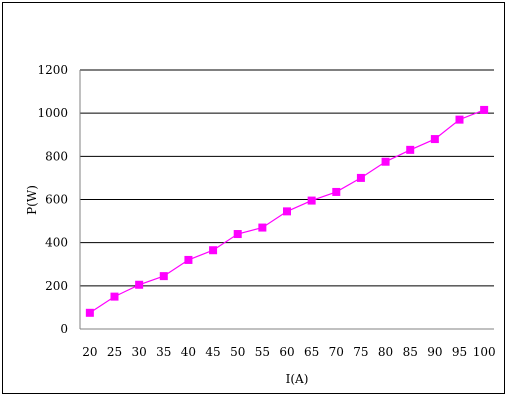  I want to click on y-tick-label: 1200, so click(52, 70).